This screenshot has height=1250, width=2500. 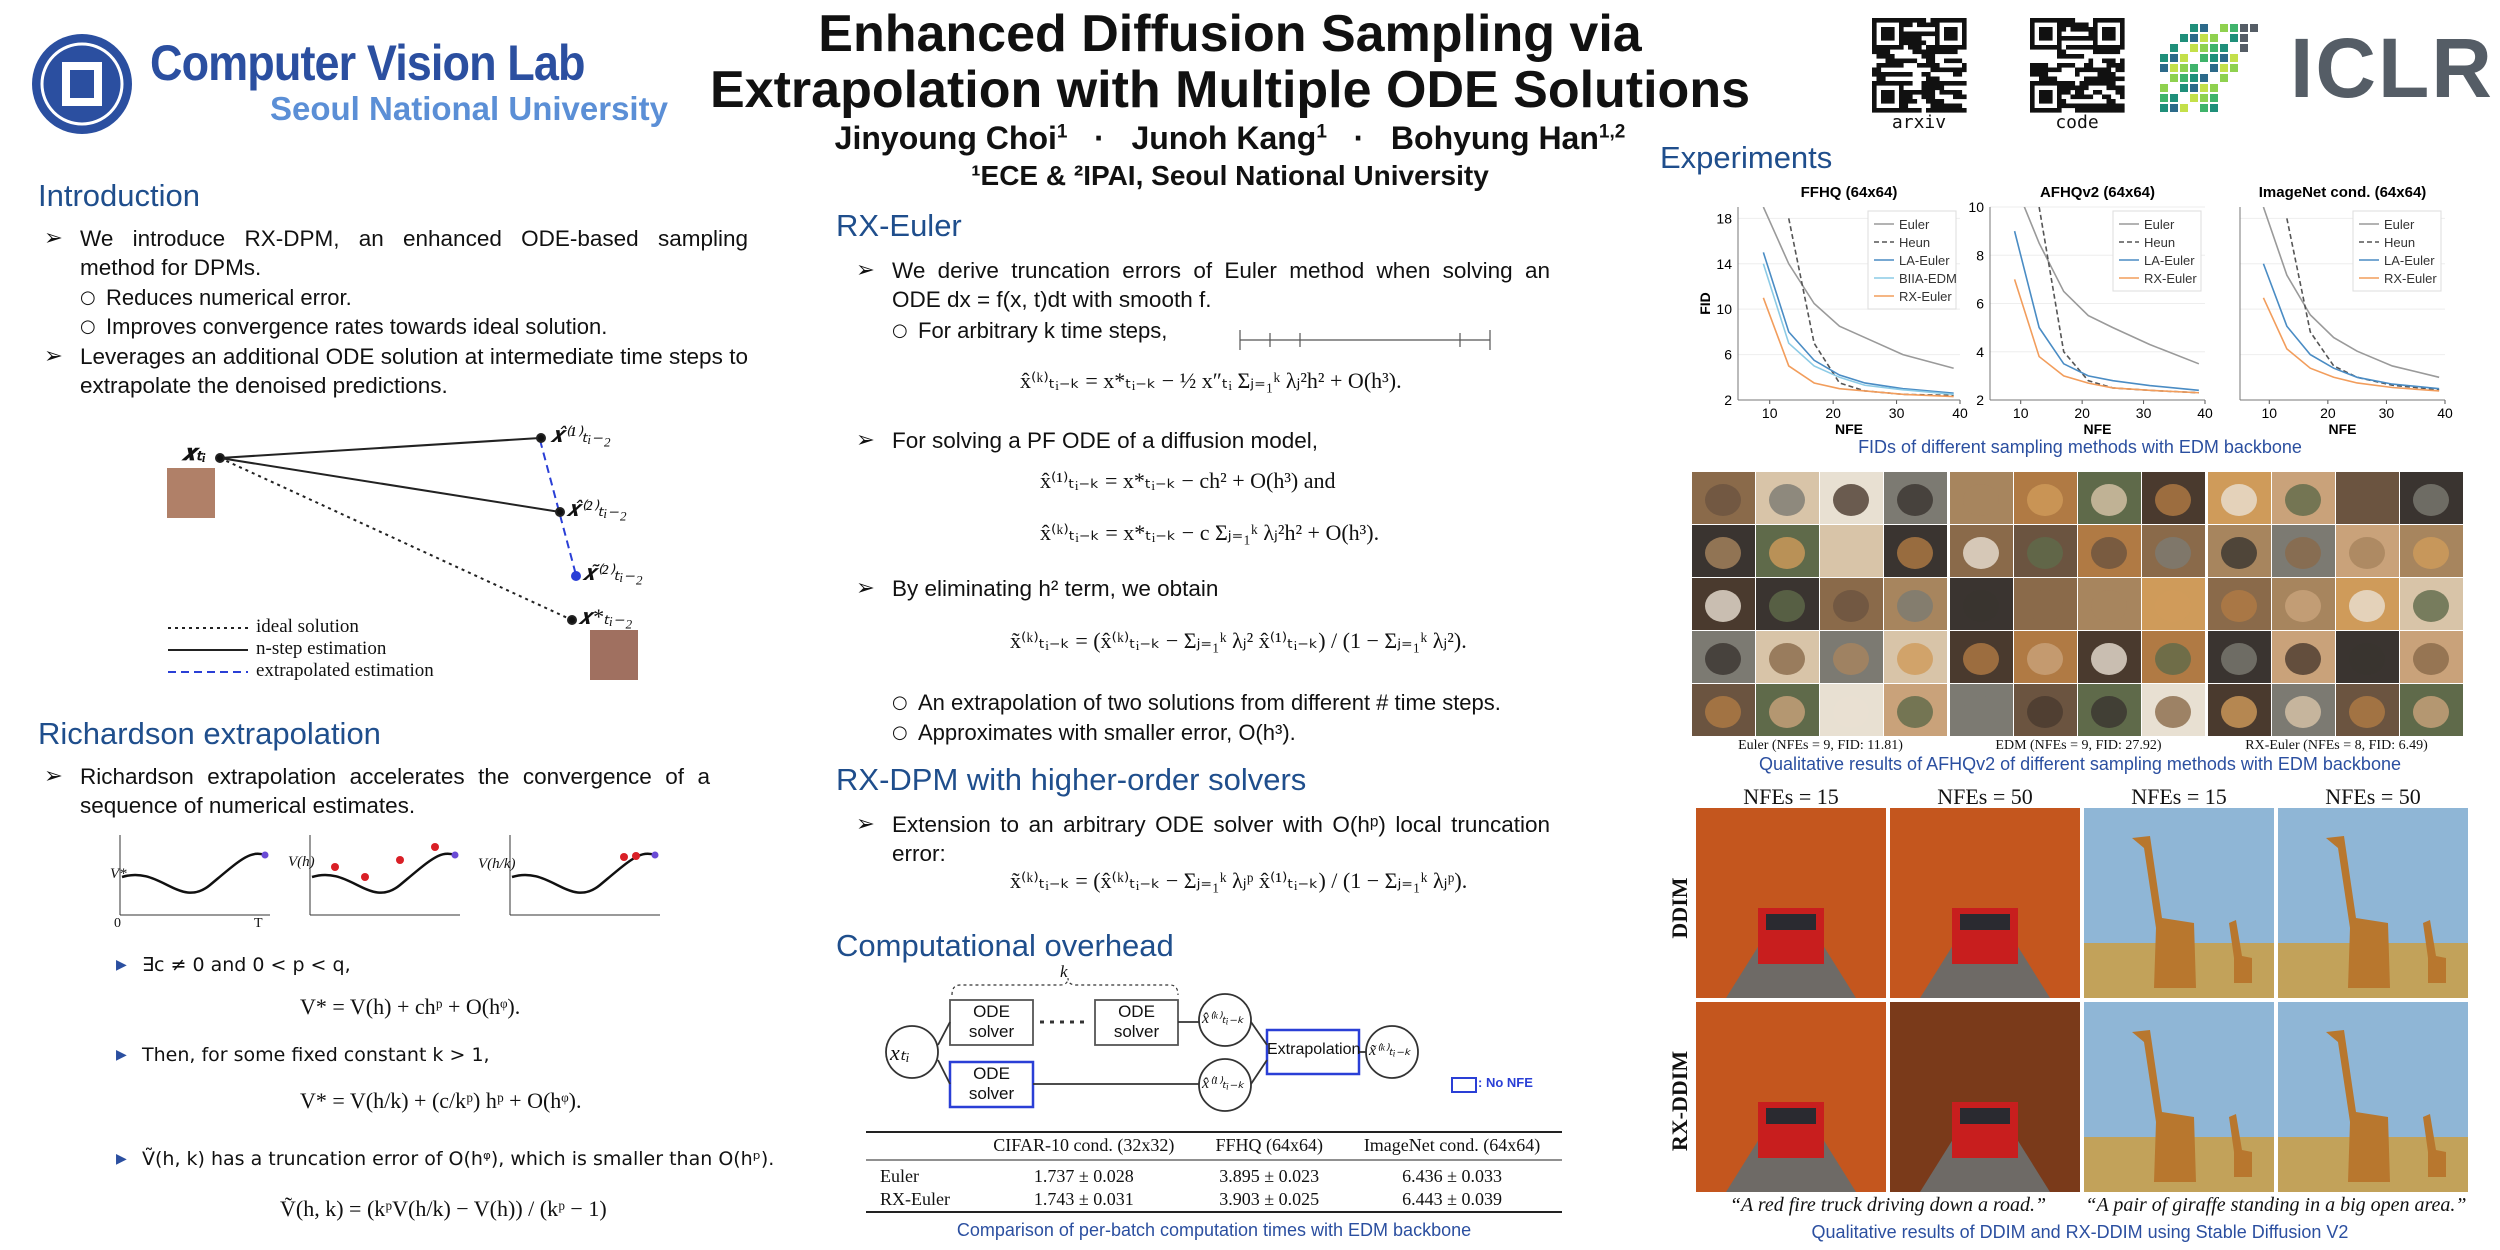 I want to click on diagram-label: Extrapolation, so click(x=1314, y=1049).